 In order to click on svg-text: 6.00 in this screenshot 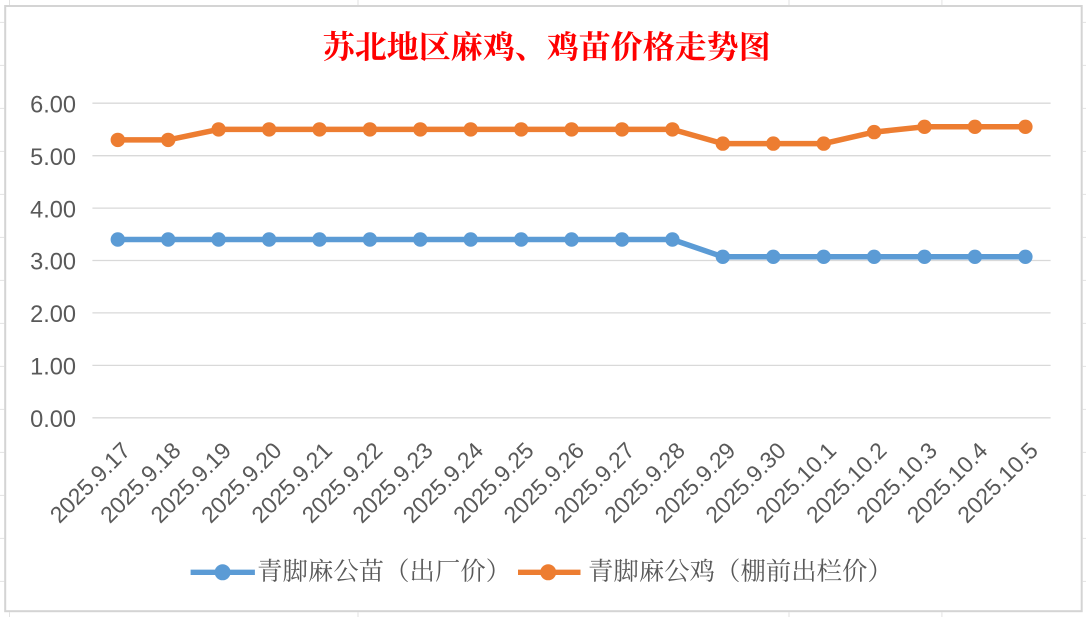, I will do `click(53, 105)`.